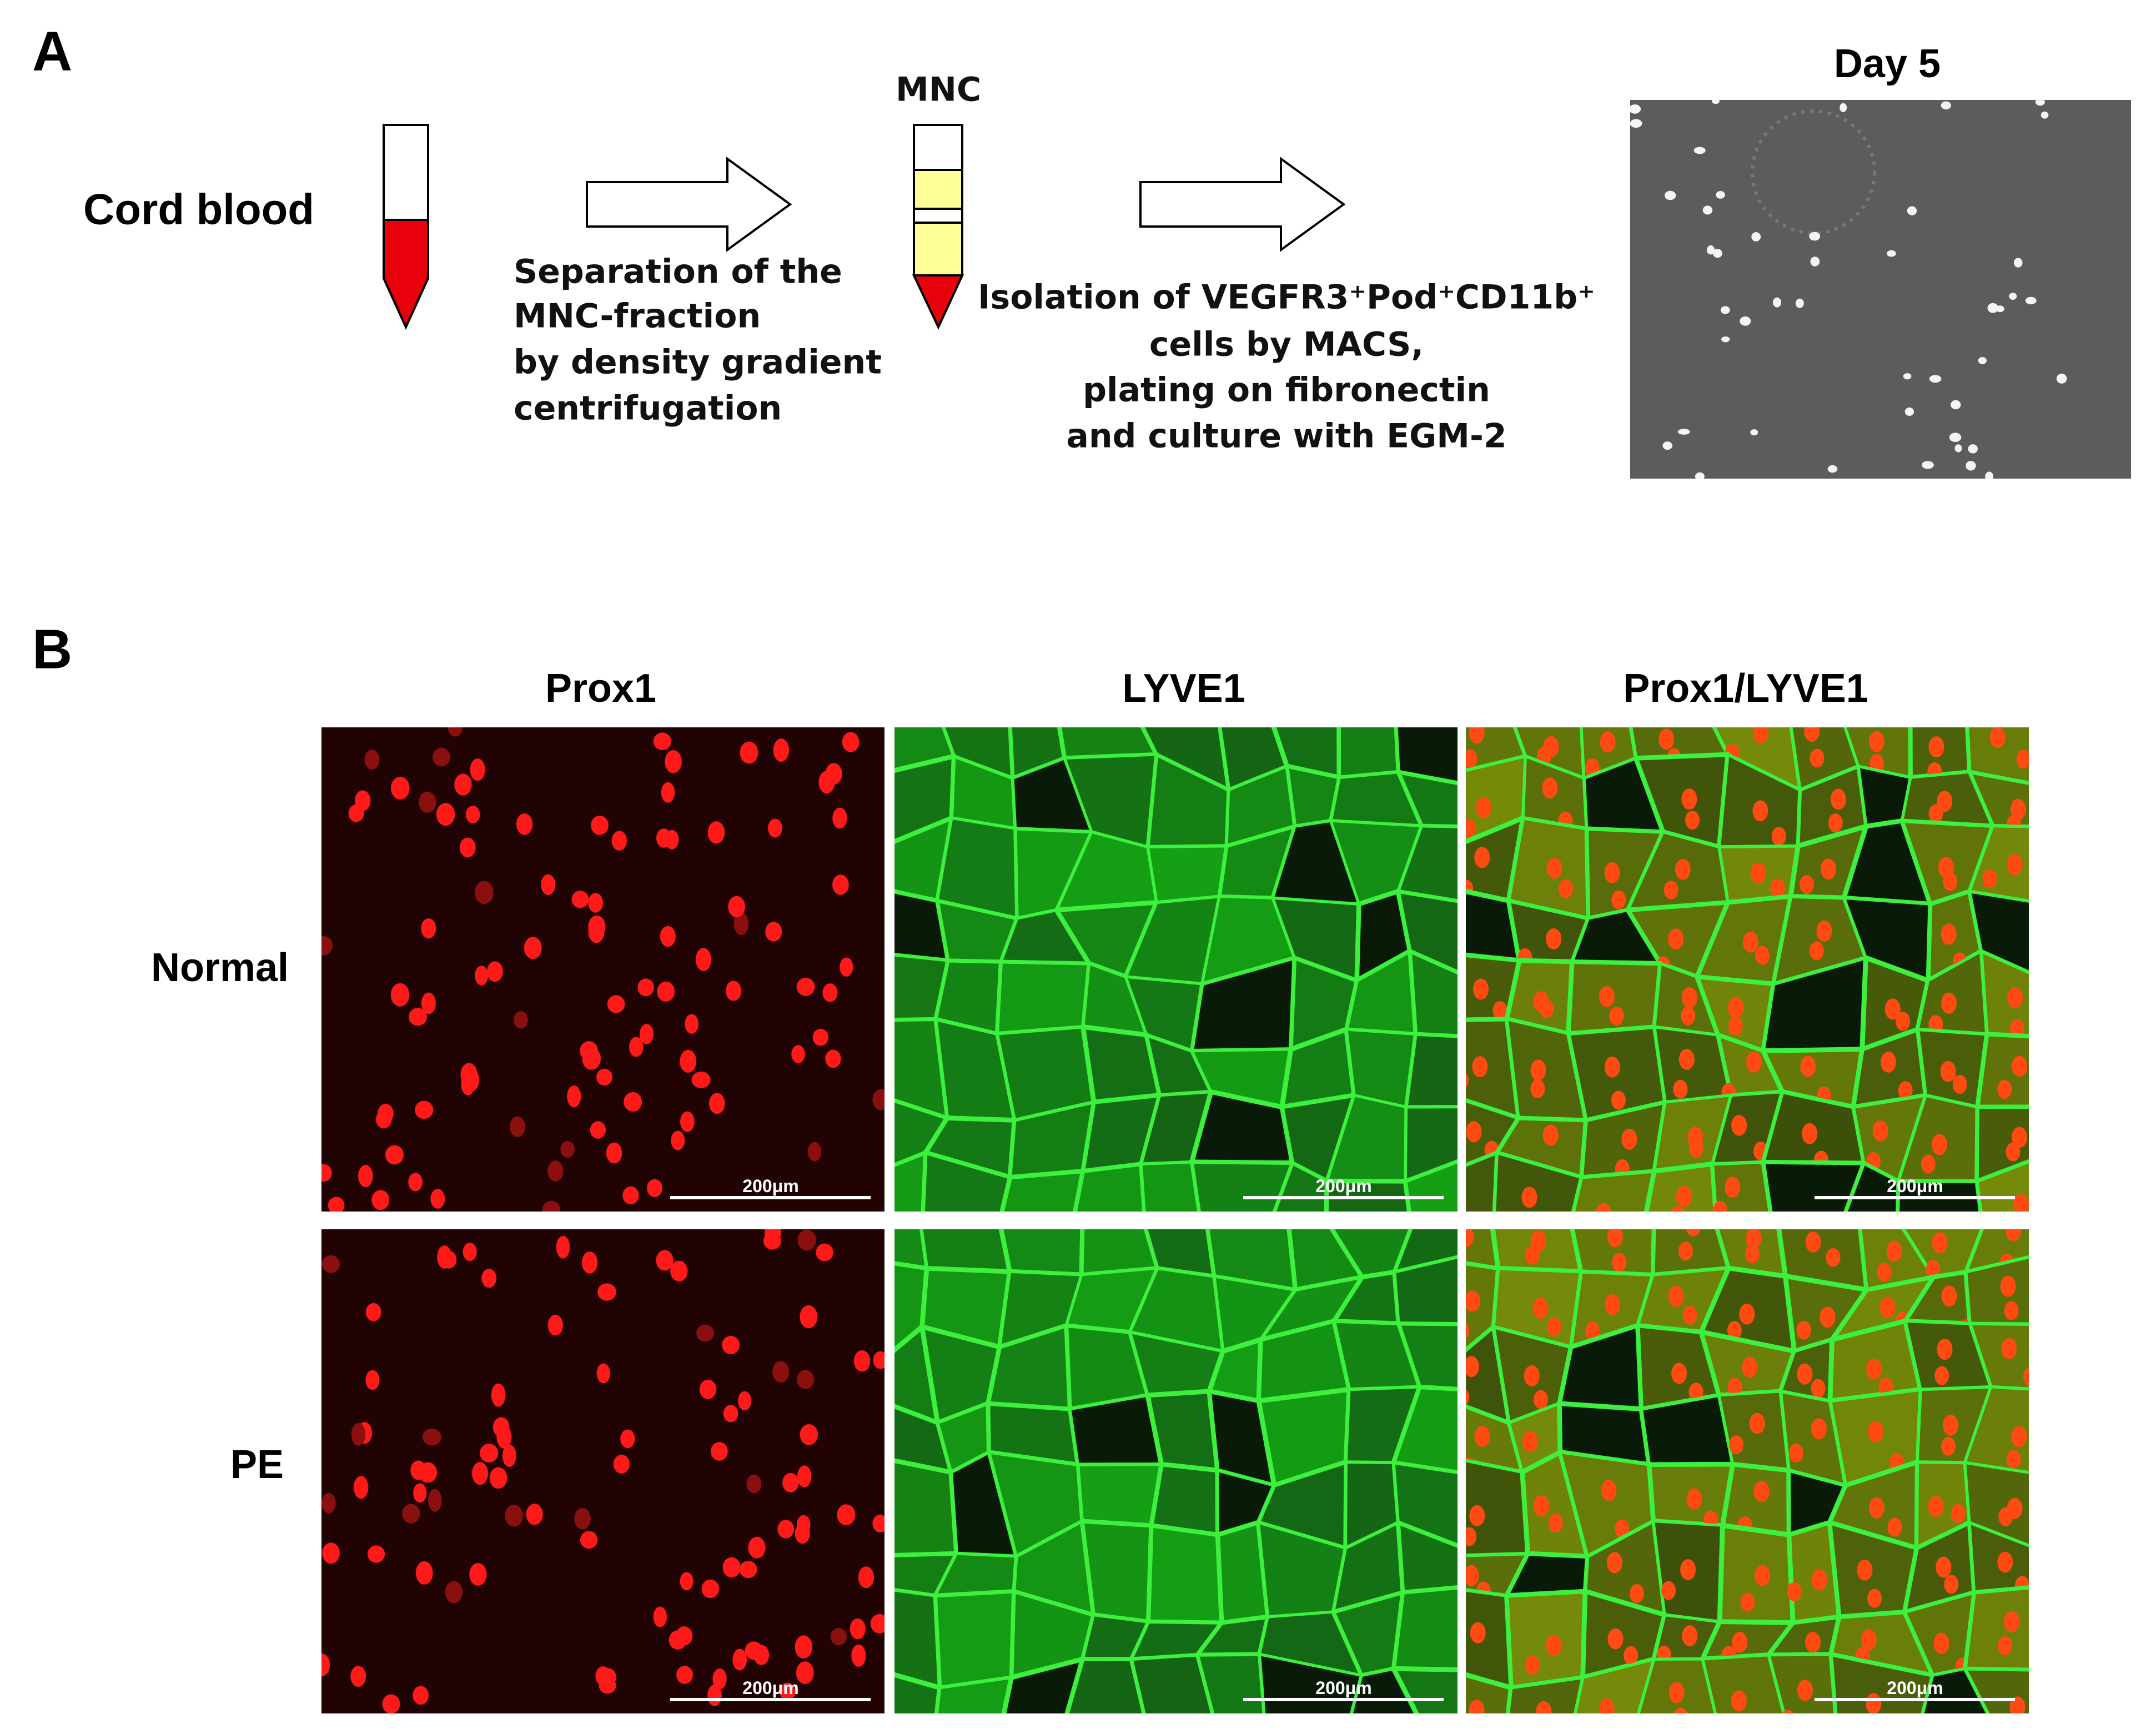 The image size is (2156, 1729). I want to click on row-label: Normal, so click(220, 968).